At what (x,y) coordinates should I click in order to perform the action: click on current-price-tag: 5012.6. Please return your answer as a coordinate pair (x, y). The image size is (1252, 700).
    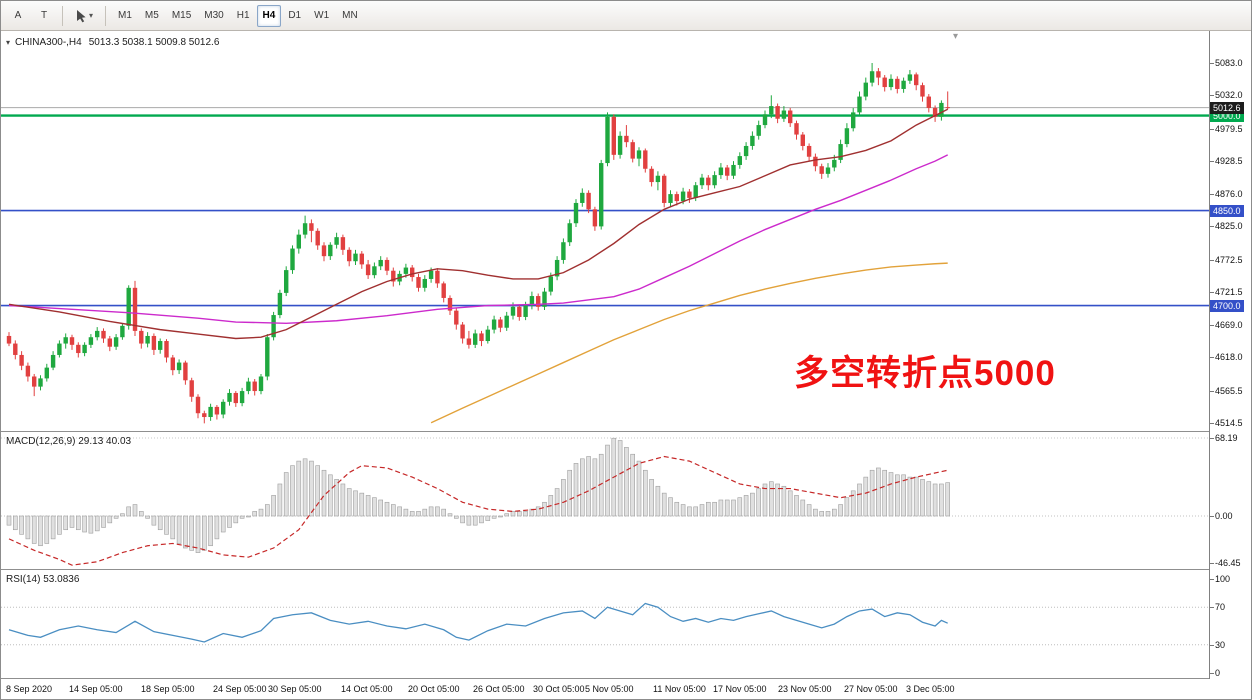
    Looking at the image, I should click on (1227, 107).